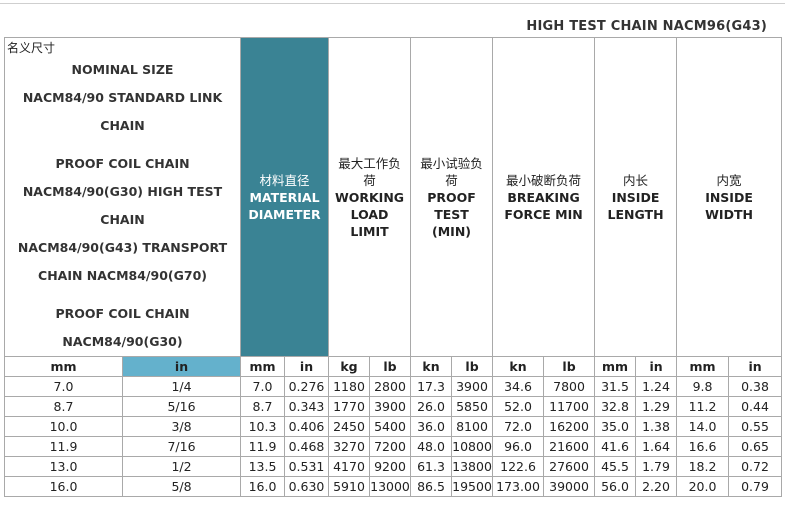 The height and width of the screenshot is (508, 785). I want to click on table-cell: 11700, so click(569, 406).